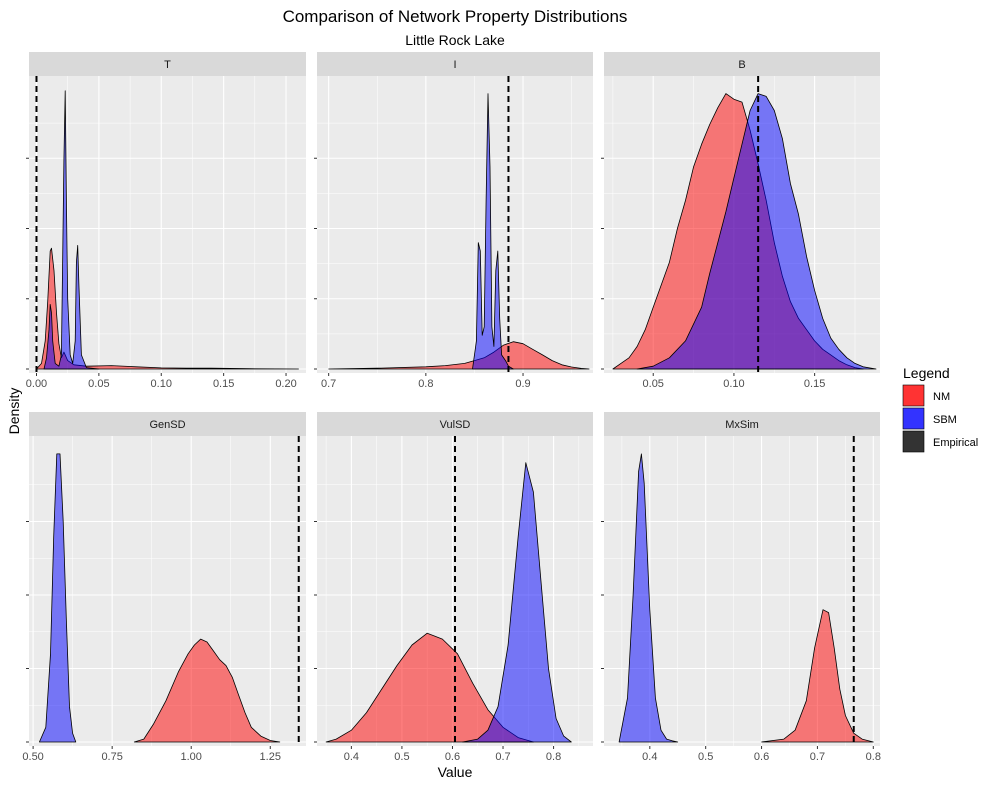 The image size is (1000, 786). I want to click on legend: Legend NM SBM Empirical, so click(940, 409).